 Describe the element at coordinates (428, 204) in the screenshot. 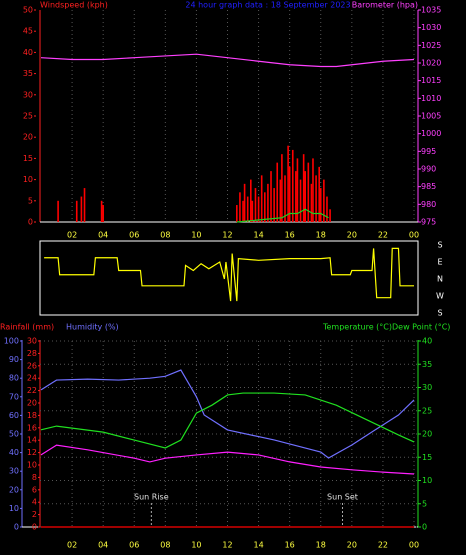

I see `y-tick-label: 980` at that location.